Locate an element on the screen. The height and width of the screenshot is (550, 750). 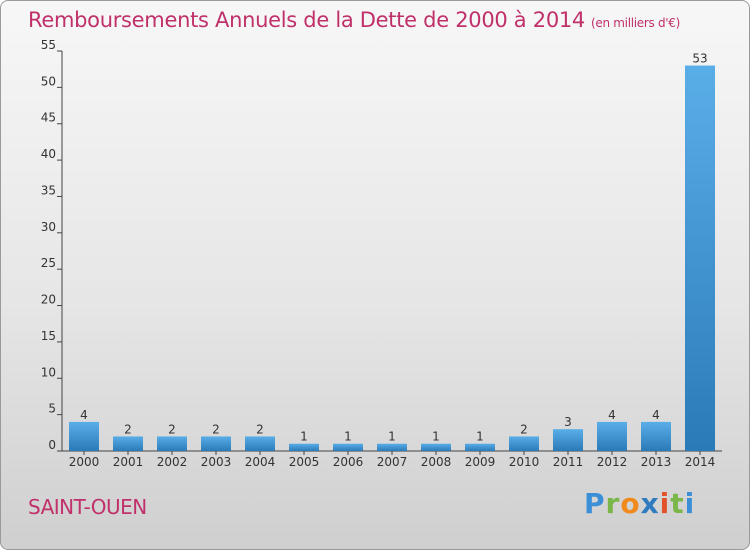
x-tick-label: 2009 is located at coordinates (480, 462).